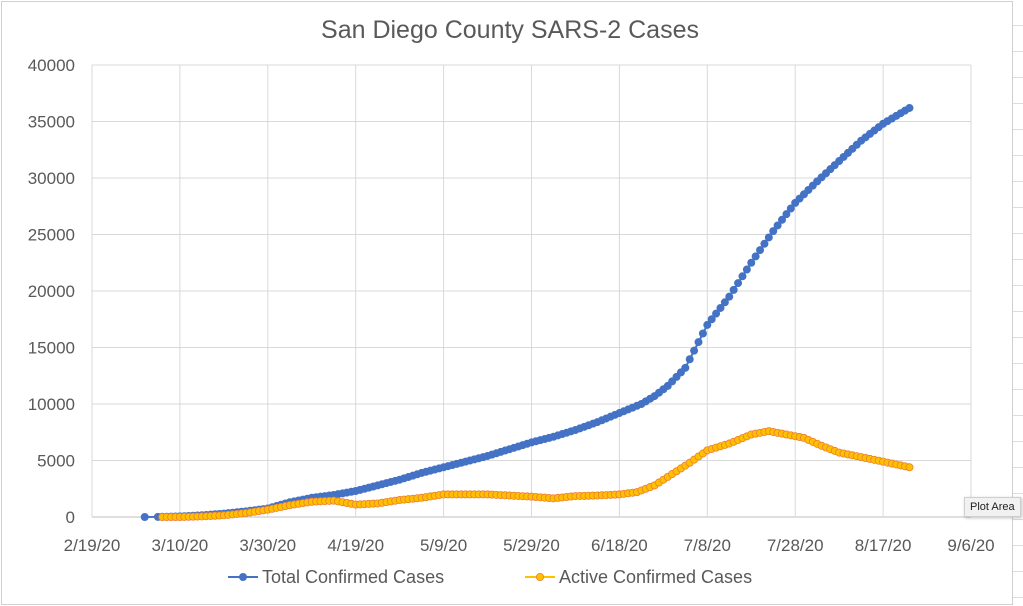  Describe the element at coordinates (992, 507) in the screenshot. I see `plot-area-tooltip: Plot Area` at that location.